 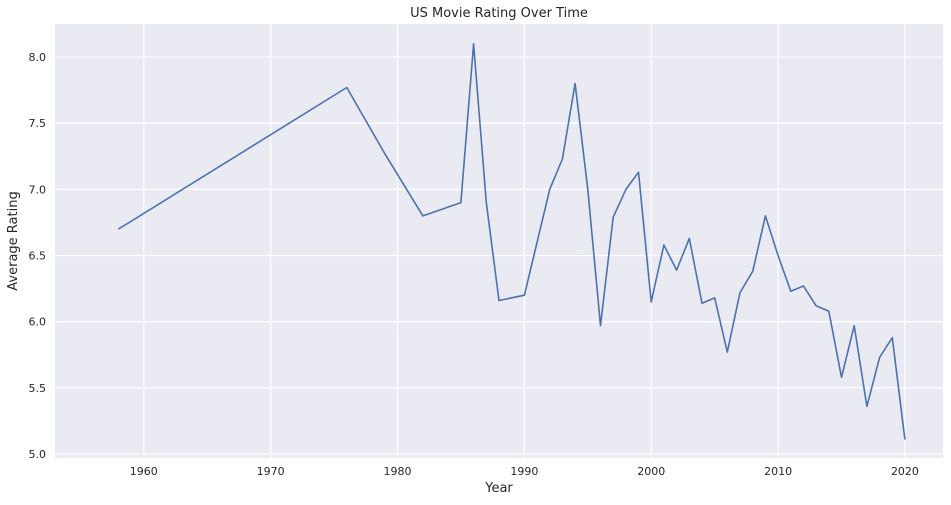 I want to click on y-tick-label: 6.0, so click(x=38, y=322).